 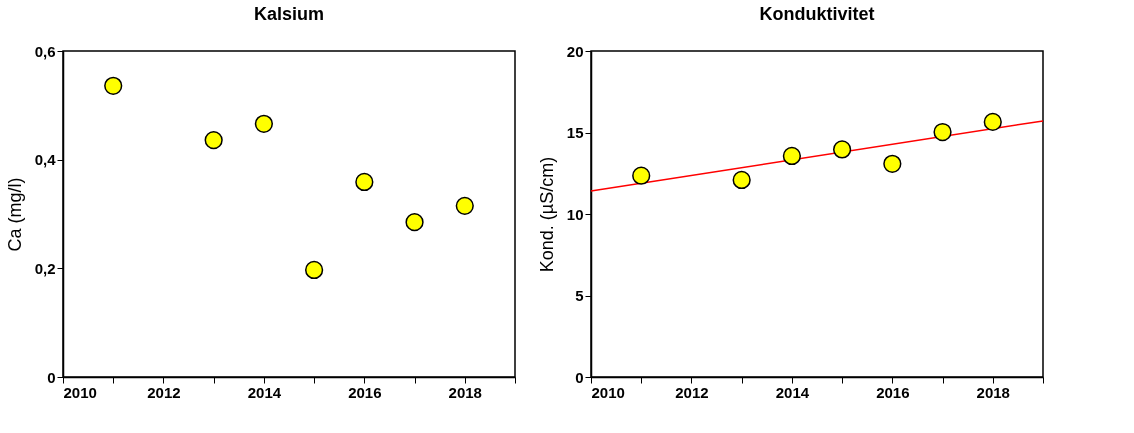 What do you see at coordinates (546, 214) in the screenshot?
I see `y-axis-title: Kond. (µS/cm)` at bounding box center [546, 214].